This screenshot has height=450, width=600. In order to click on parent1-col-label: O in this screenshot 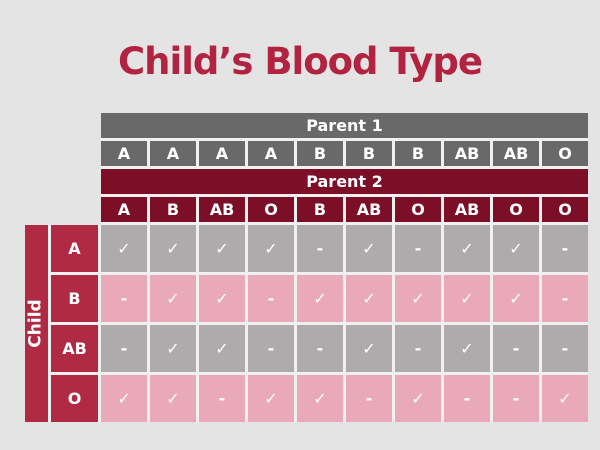, I will do `click(565, 153)`.